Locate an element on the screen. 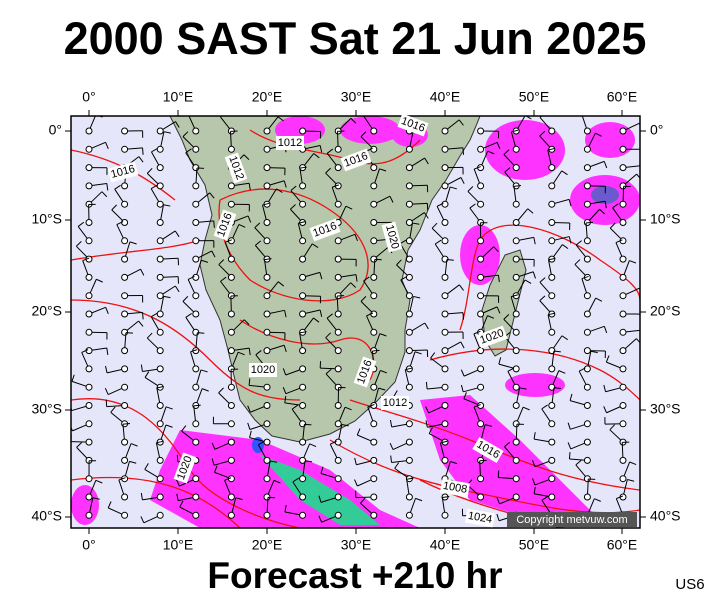 This screenshot has width=711, height=600. isobar-label: 1008 is located at coordinates (455, 488).